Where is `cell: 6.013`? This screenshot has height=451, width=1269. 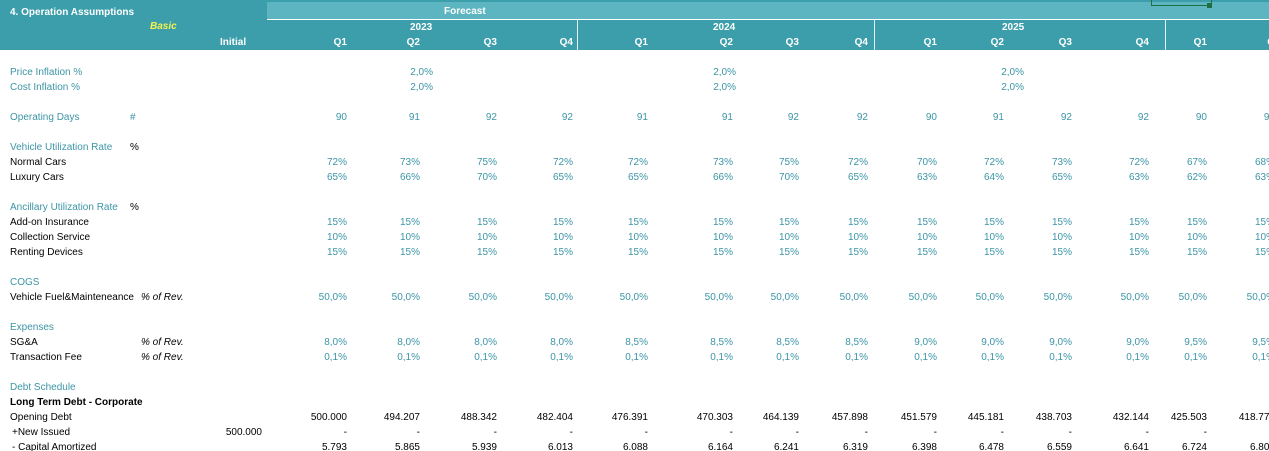
cell: 6.013 is located at coordinates (560, 446).